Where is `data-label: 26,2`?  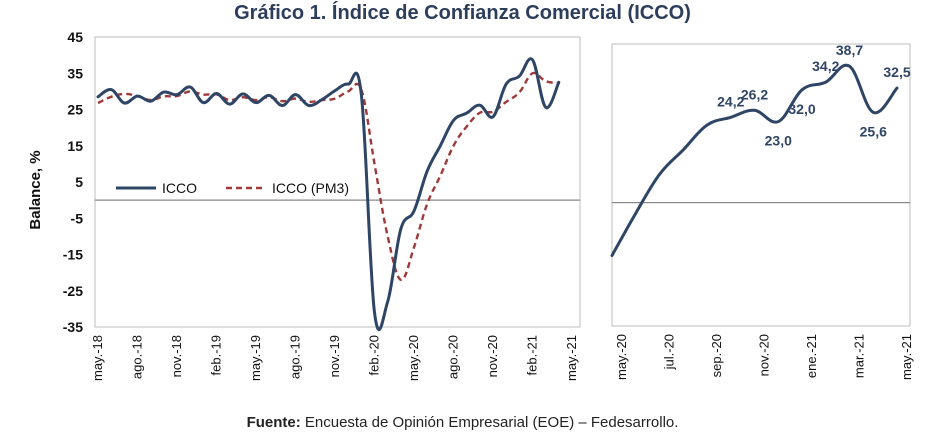
data-label: 26,2 is located at coordinates (754, 94).